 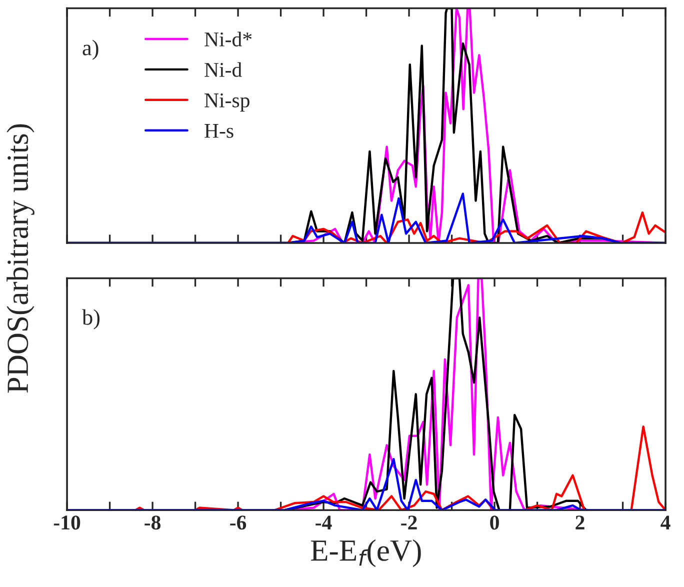 I want to click on x-tick-label: -2, so click(x=409, y=523).